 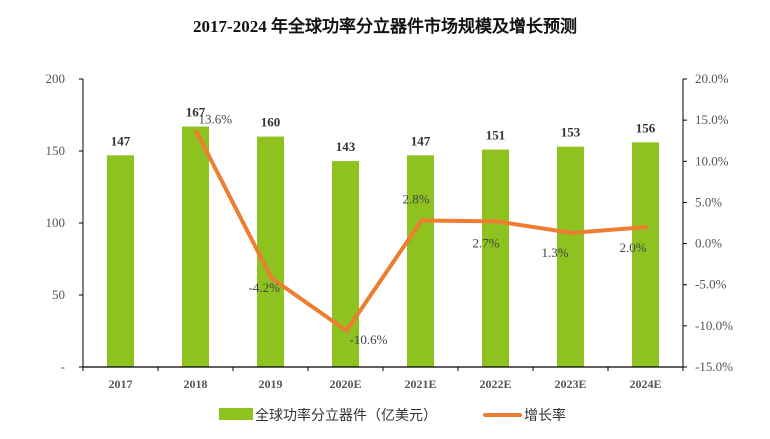 I want to click on bar-value-label: 167, so click(x=196, y=112).